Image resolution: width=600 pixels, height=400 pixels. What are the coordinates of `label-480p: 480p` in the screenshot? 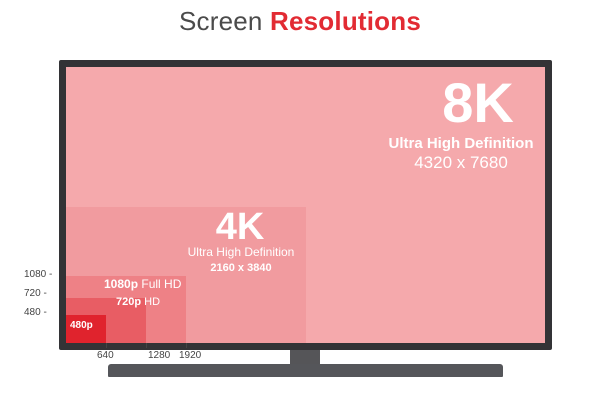 It's located at (81, 325).